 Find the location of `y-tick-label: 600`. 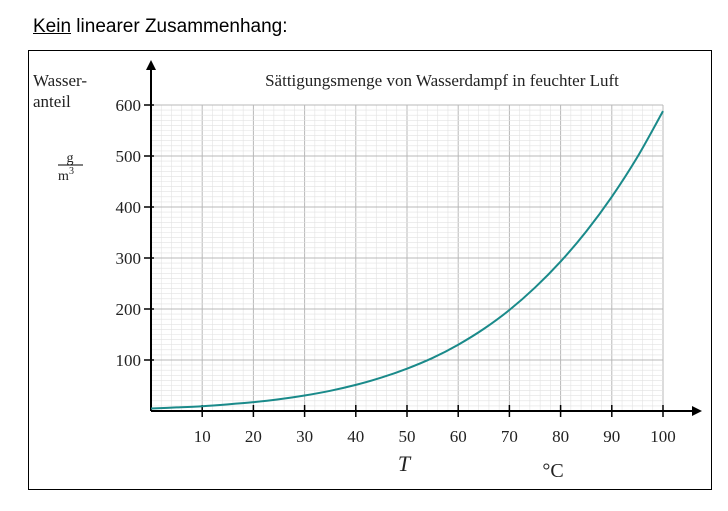

y-tick-label: 600 is located at coordinates (129, 105).